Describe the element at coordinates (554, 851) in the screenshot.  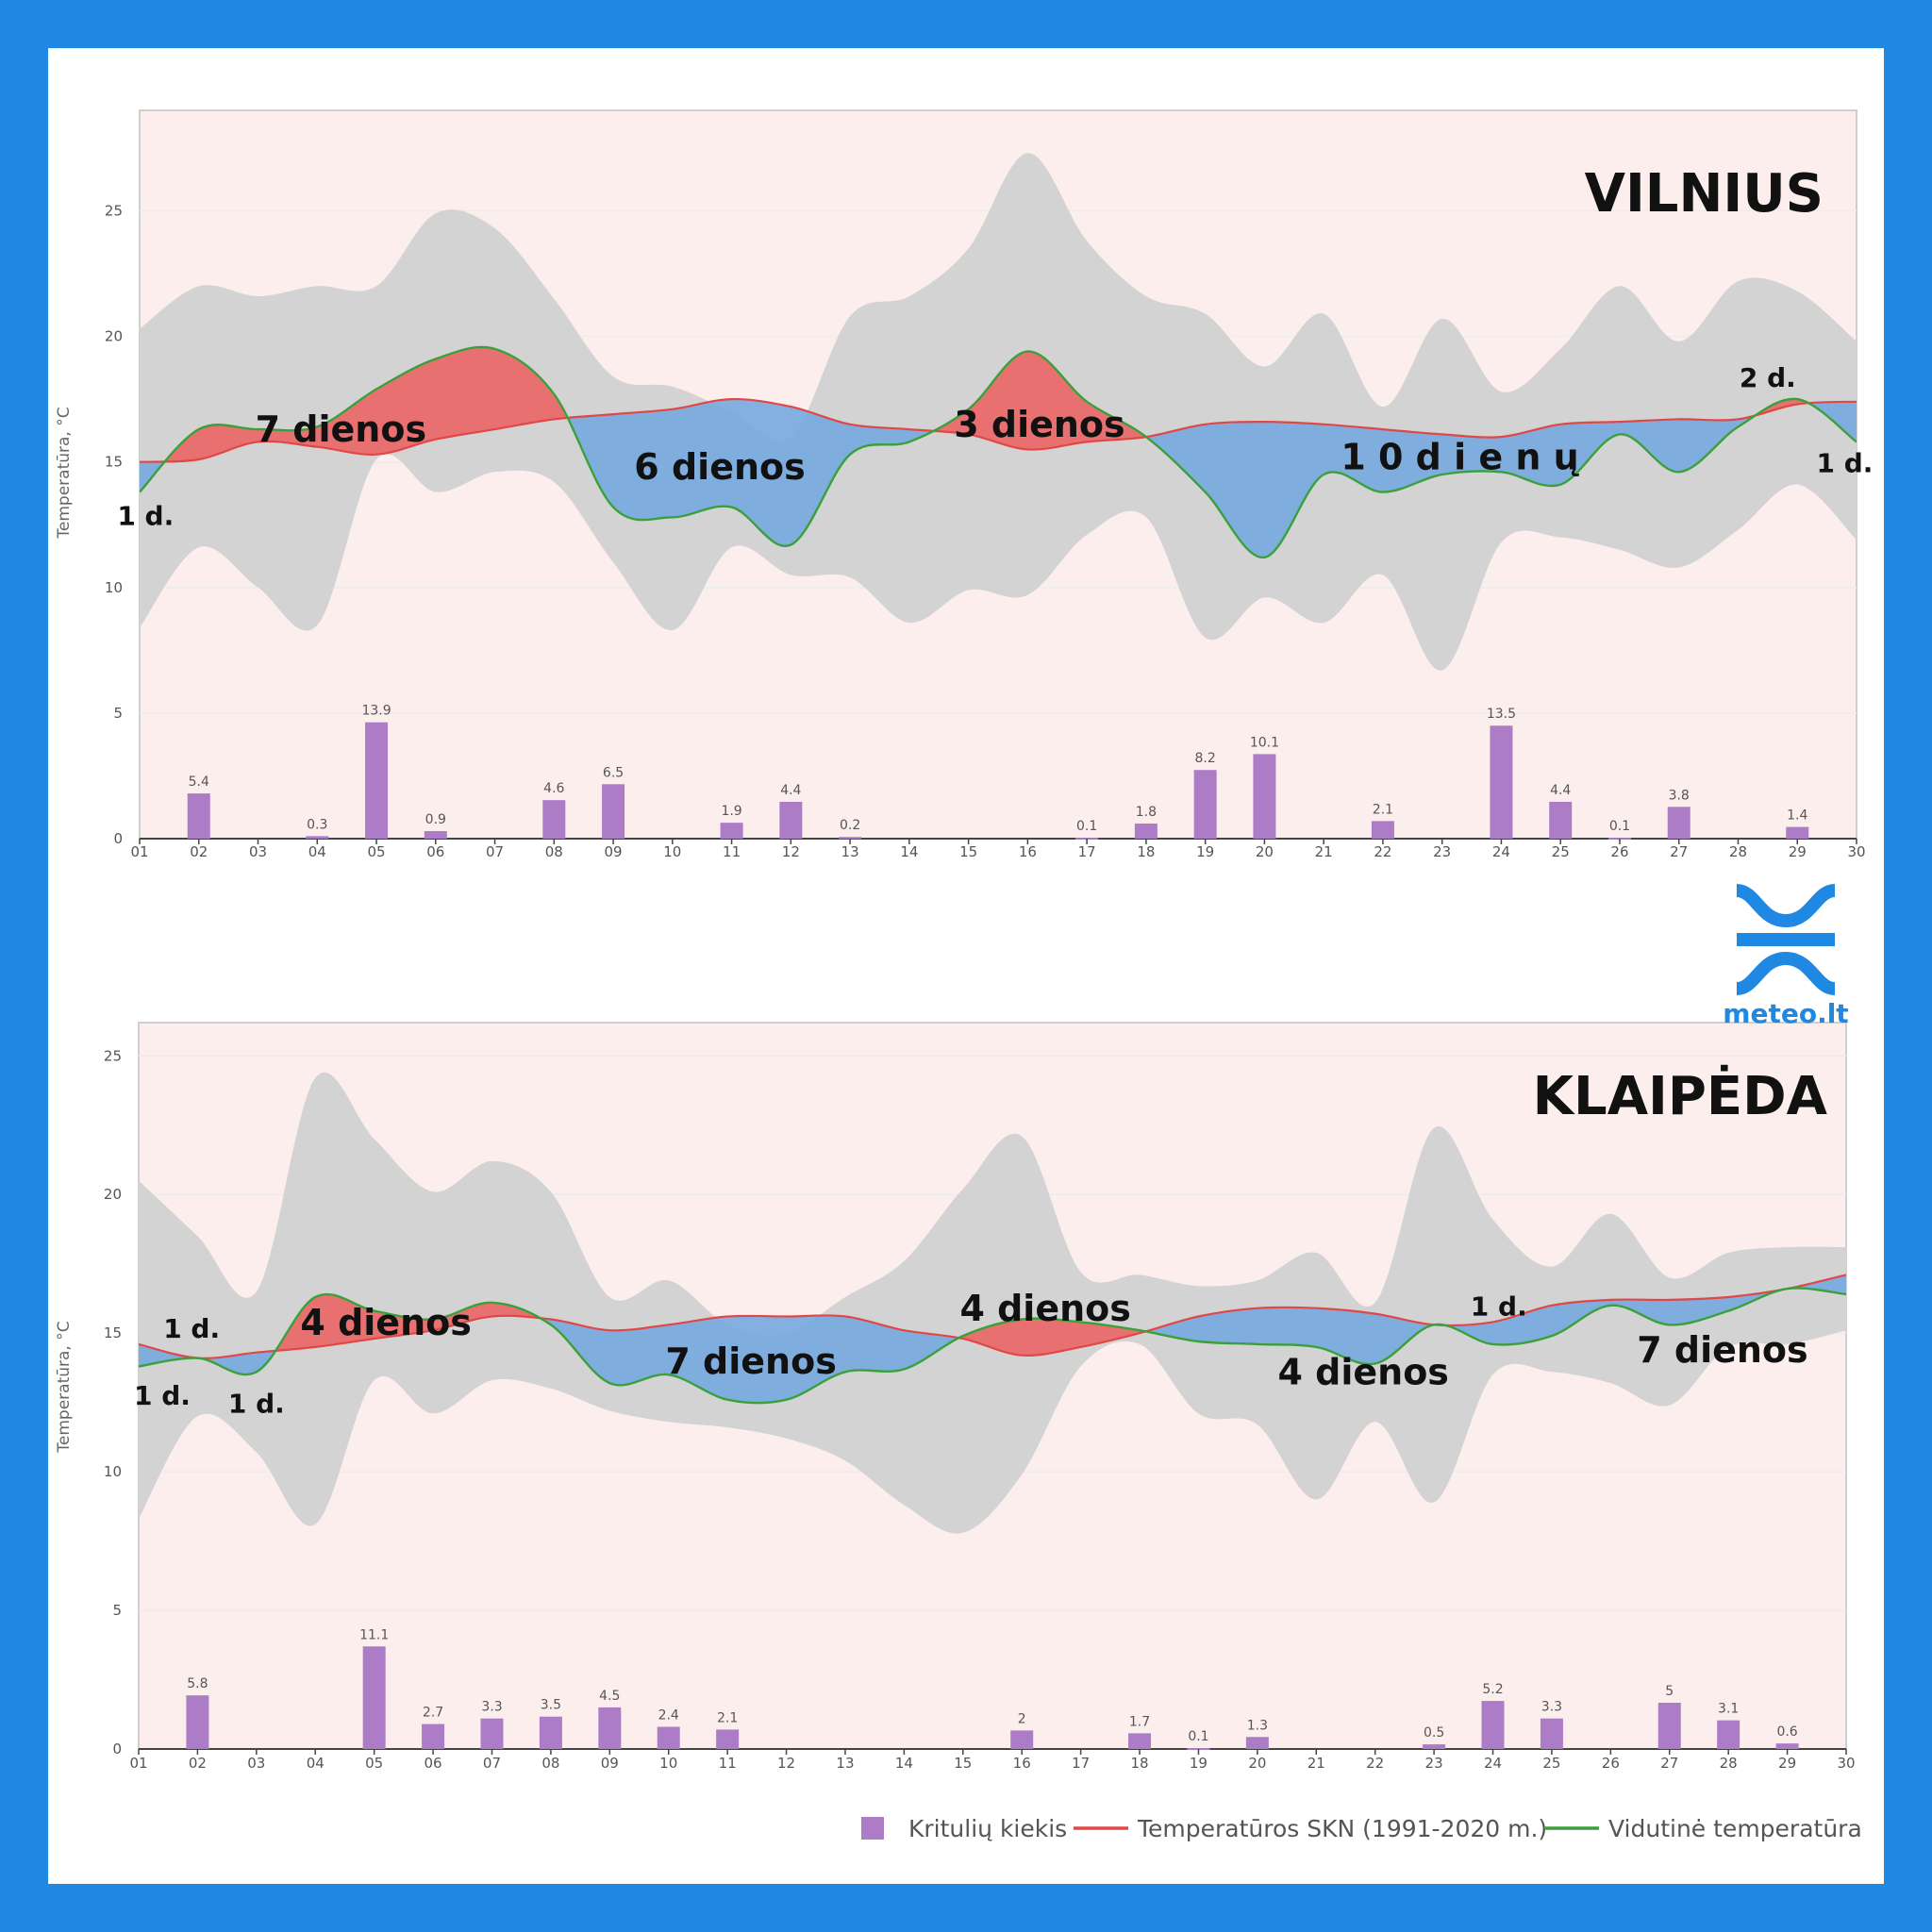
I see `x-tick-label: 08` at that location.